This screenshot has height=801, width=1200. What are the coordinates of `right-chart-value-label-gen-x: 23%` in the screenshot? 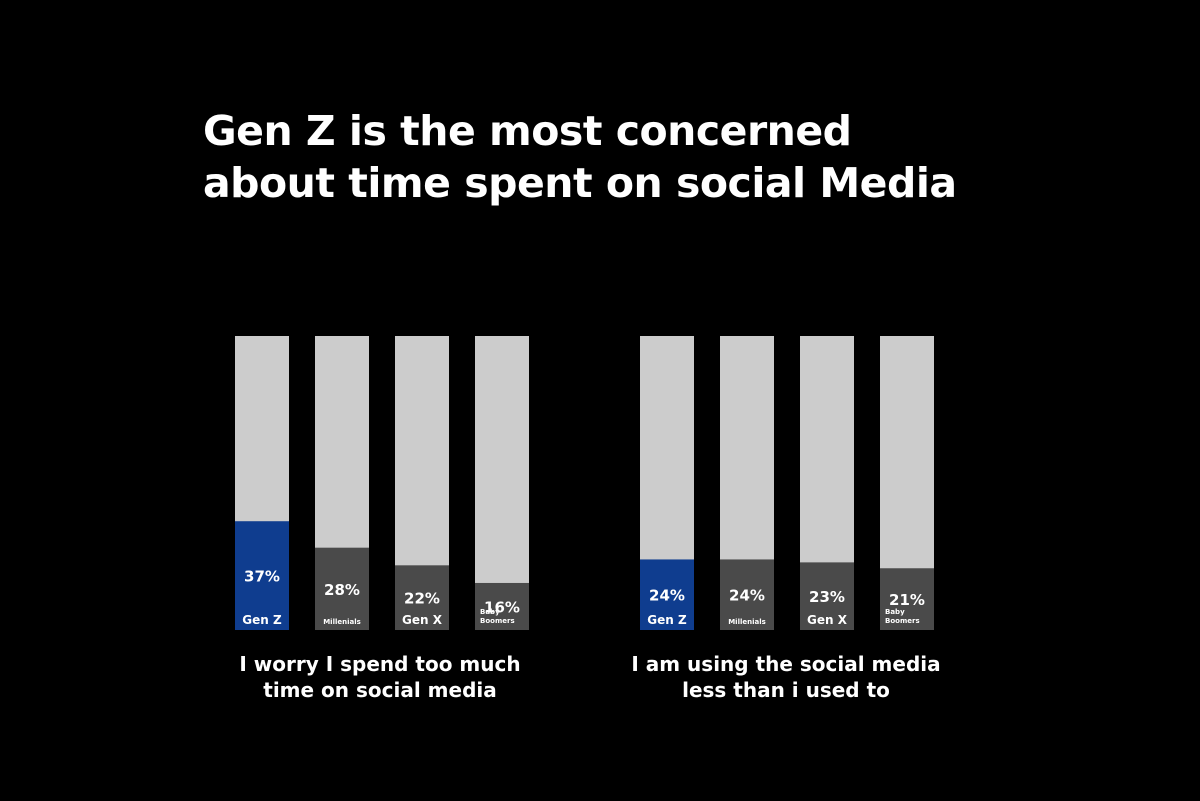 It's located at (827, 597).